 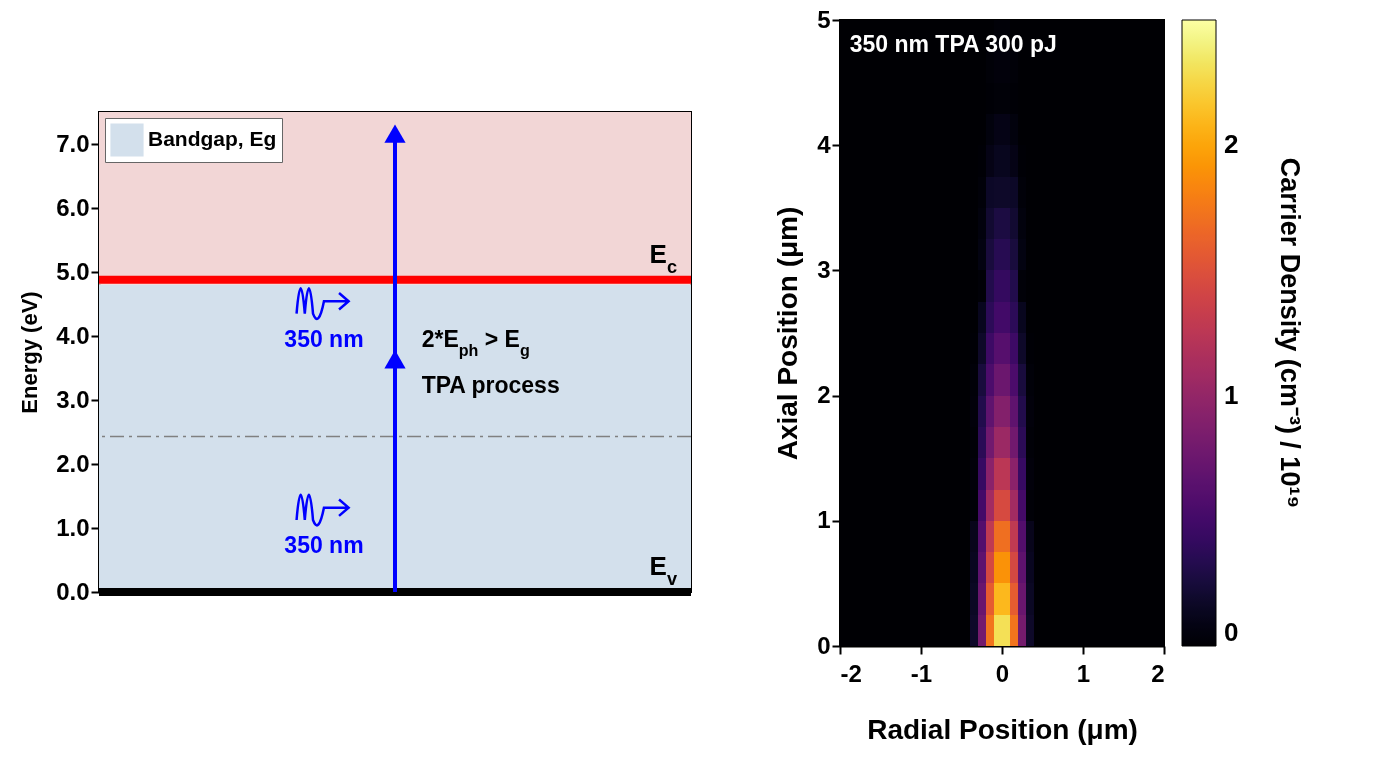 What do you see at coordinates (1002, 729) in the screenshot?
I see `x-axis-title: Radial Position (μm)` at bounding box center [1002, 729].